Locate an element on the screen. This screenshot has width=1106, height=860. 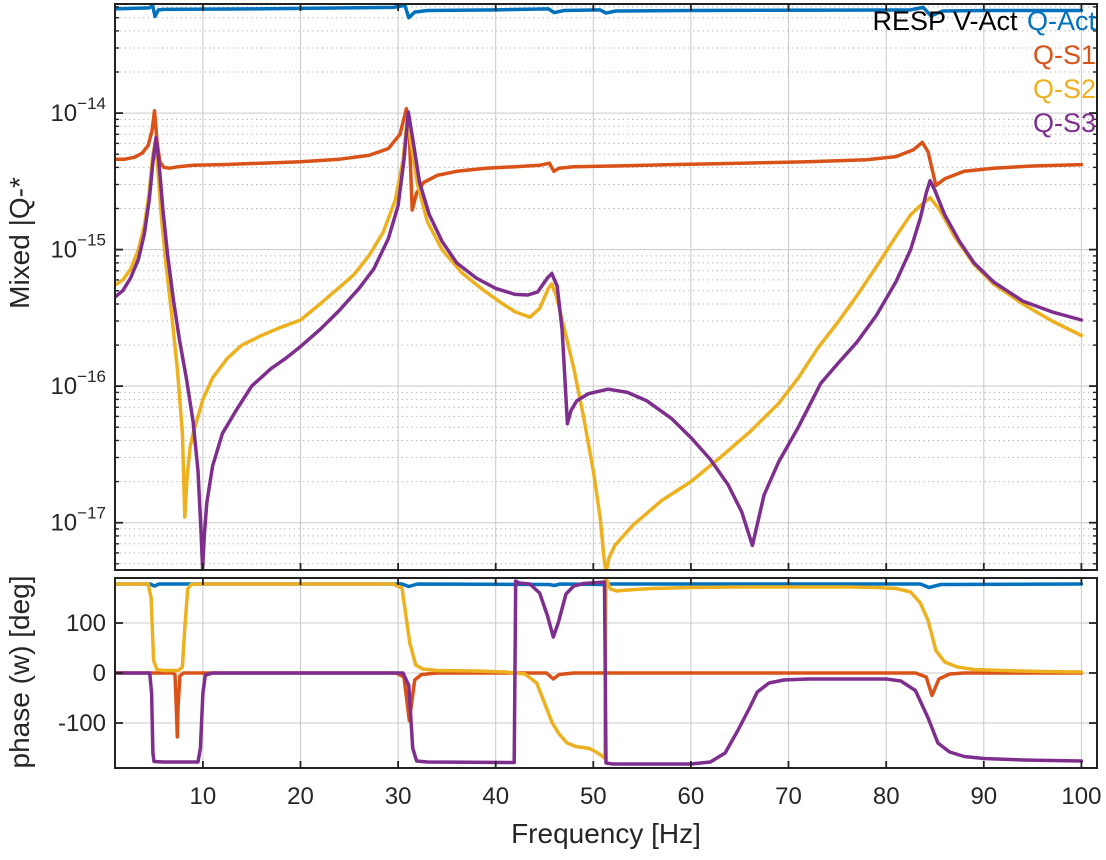
legend-entry-q-s1: Q-S1 is located at coordinates (1064, 55).